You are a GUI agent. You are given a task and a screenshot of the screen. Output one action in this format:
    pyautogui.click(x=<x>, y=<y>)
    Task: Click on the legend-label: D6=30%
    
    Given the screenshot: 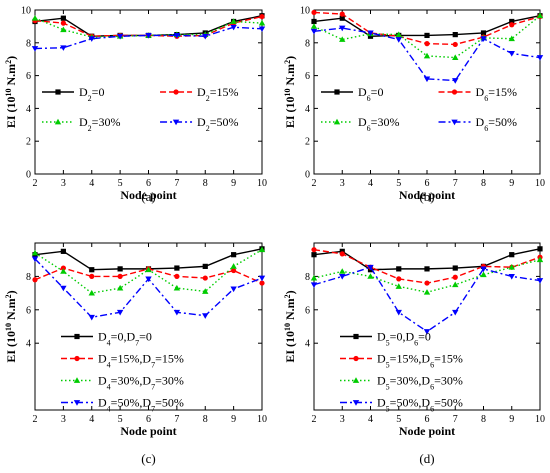 What is the action you would take?
    pyautogui.click(x=378, y=124)
    